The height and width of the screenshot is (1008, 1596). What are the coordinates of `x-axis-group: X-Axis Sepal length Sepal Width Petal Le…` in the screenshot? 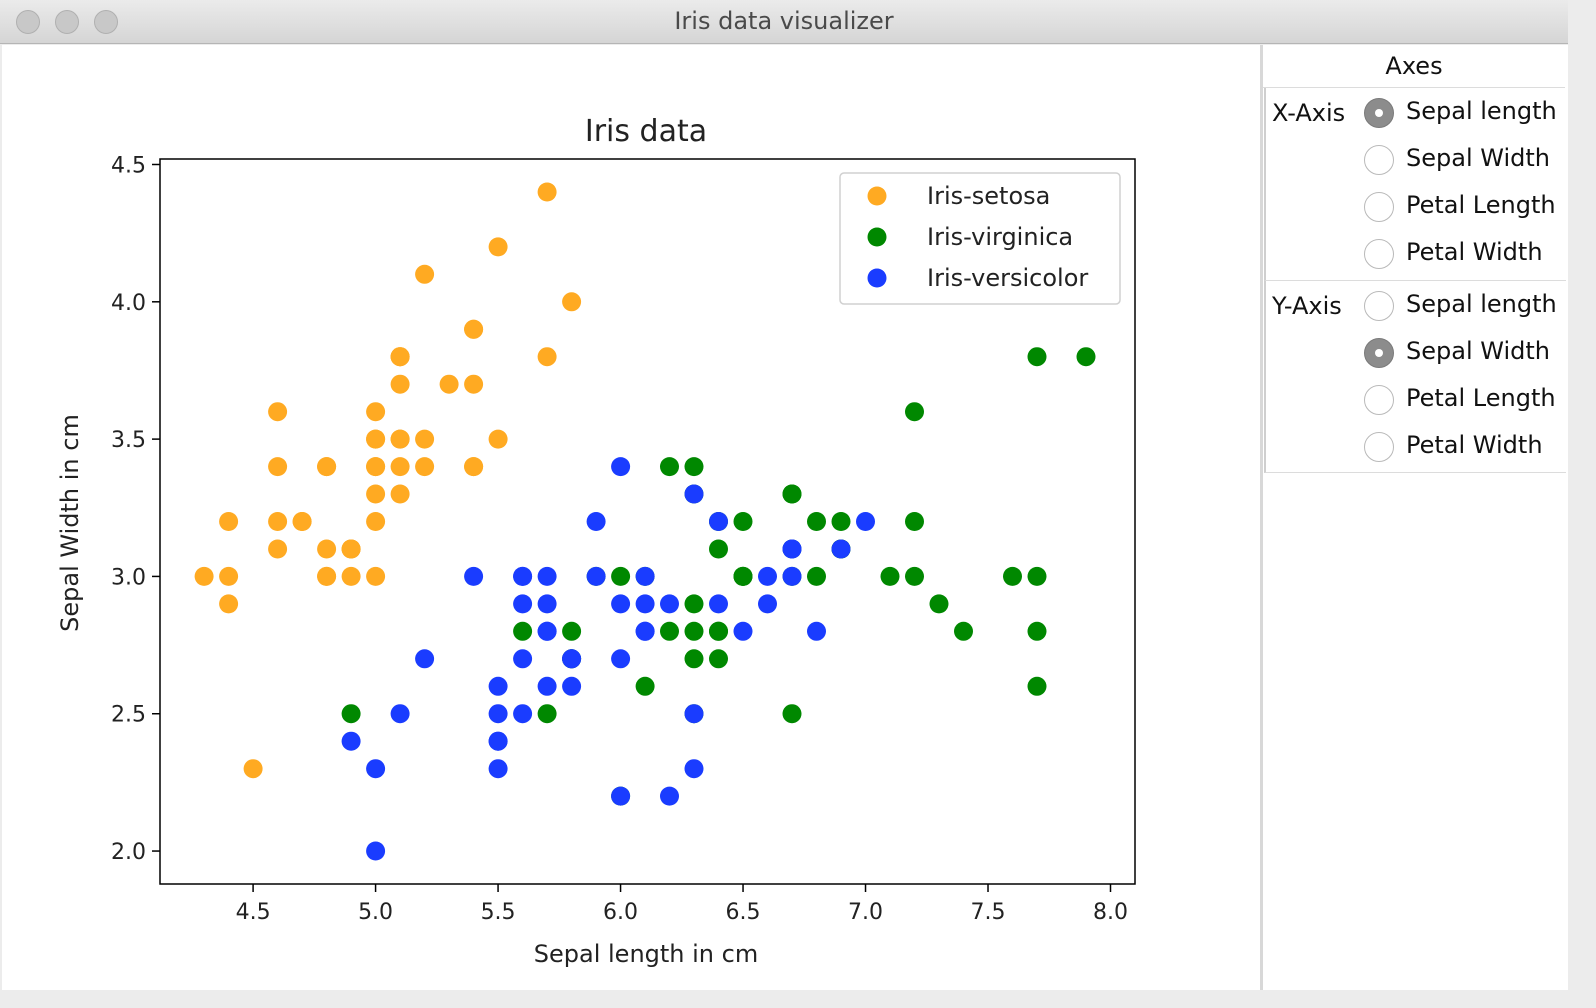 It's located at (1415, 184).